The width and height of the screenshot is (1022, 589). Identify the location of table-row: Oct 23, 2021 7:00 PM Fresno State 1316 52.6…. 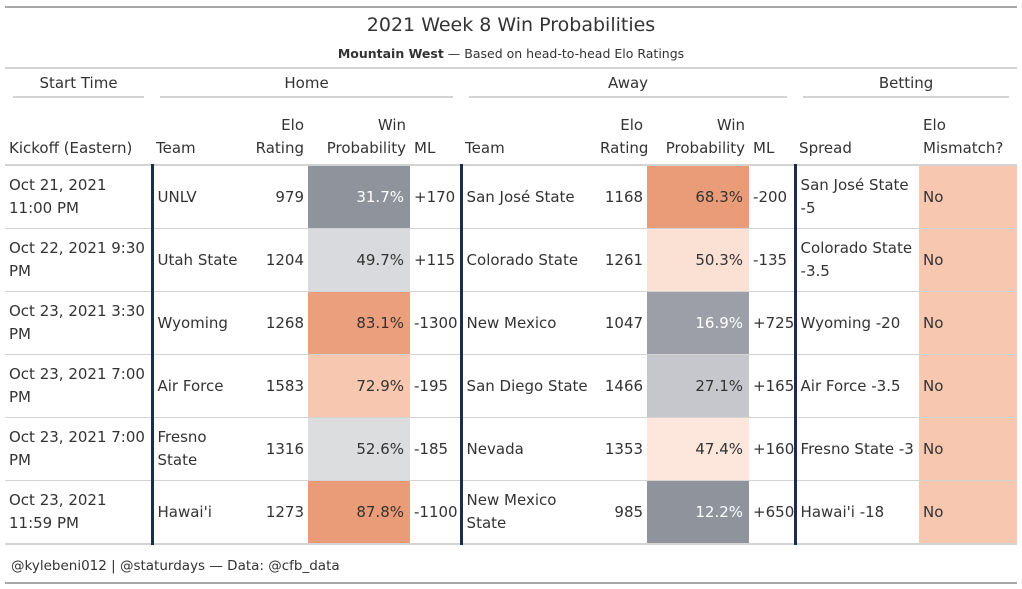
(511, 449).